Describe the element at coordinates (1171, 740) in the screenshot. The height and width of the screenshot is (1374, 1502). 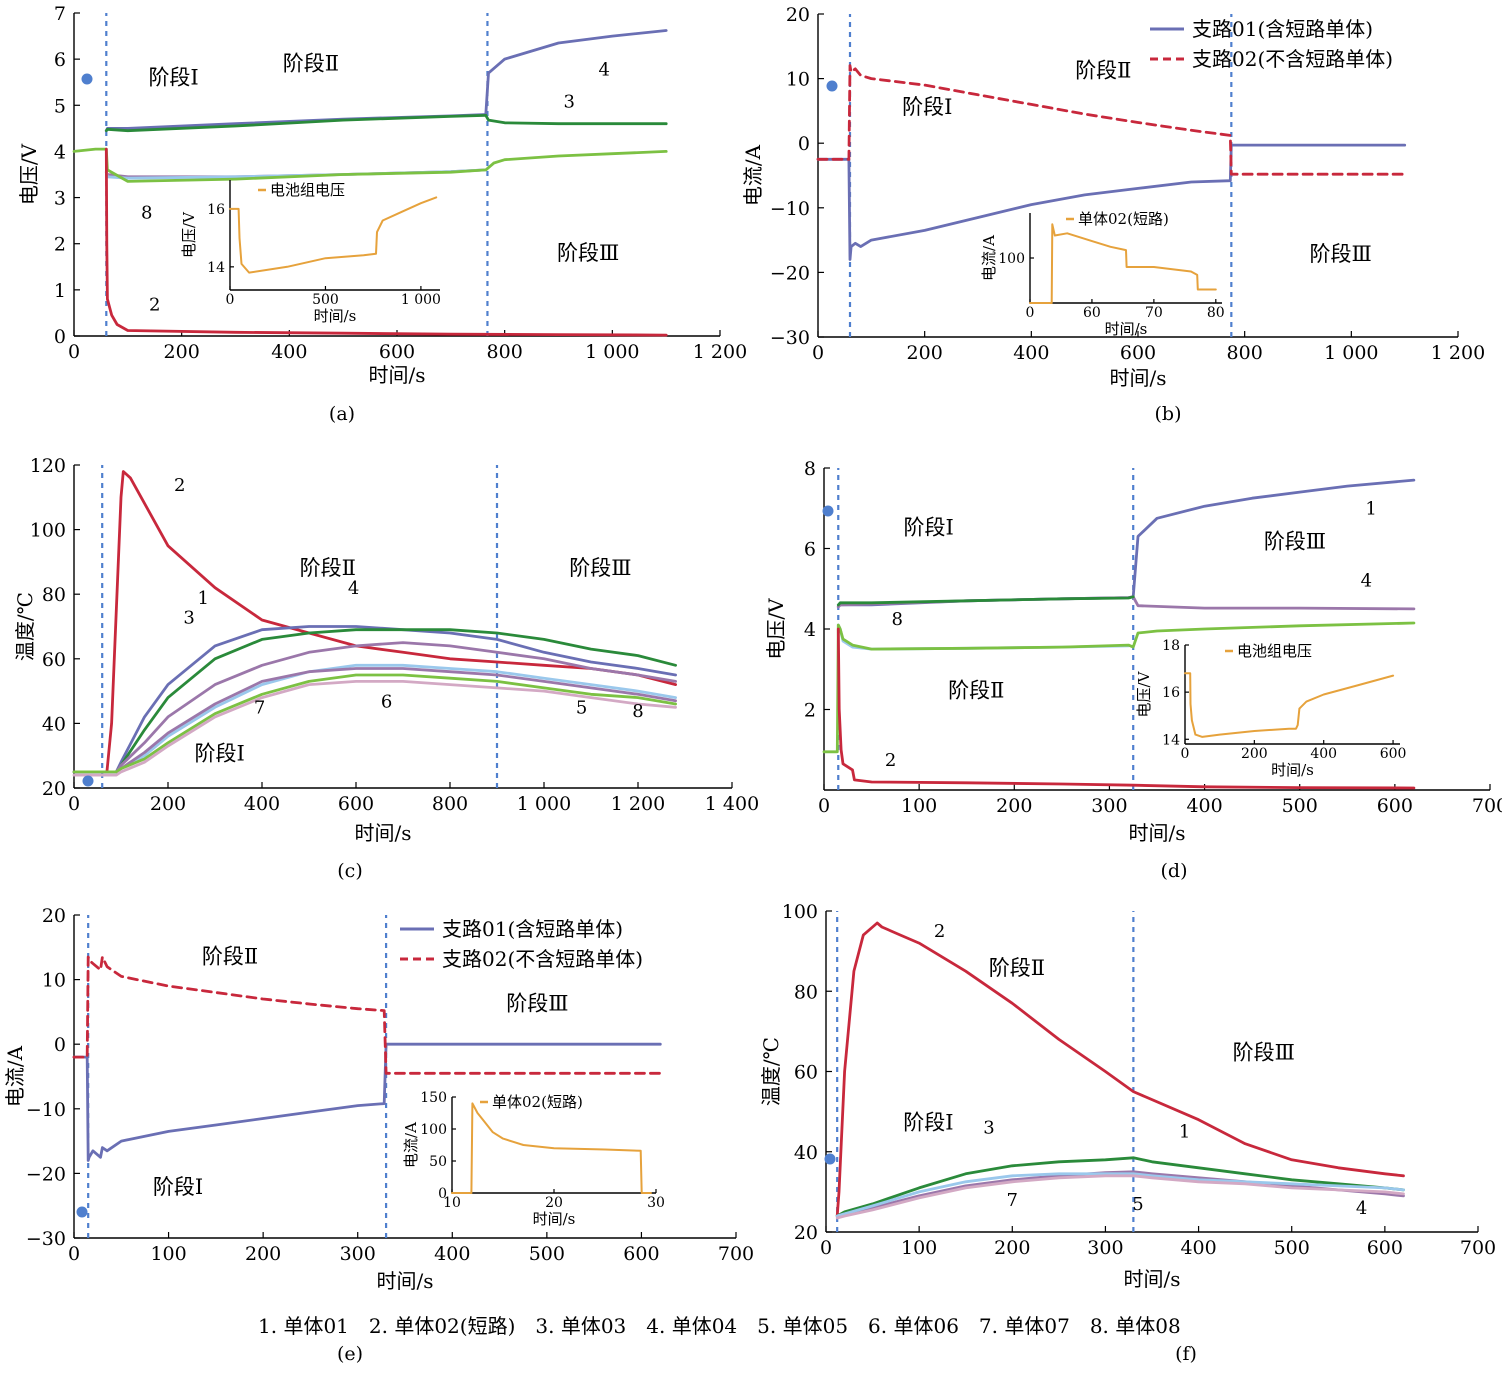
I see `y-tick-label: 14` at that location.